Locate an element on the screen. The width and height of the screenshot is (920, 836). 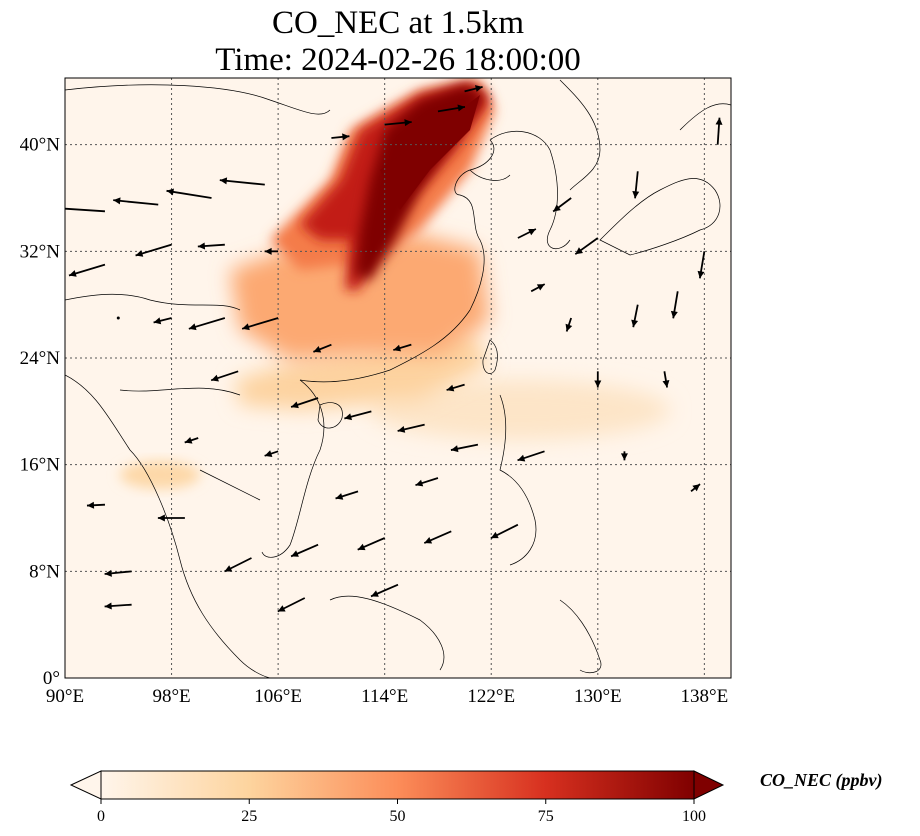
colorbar-gradient is located at coordinates (397, 785).